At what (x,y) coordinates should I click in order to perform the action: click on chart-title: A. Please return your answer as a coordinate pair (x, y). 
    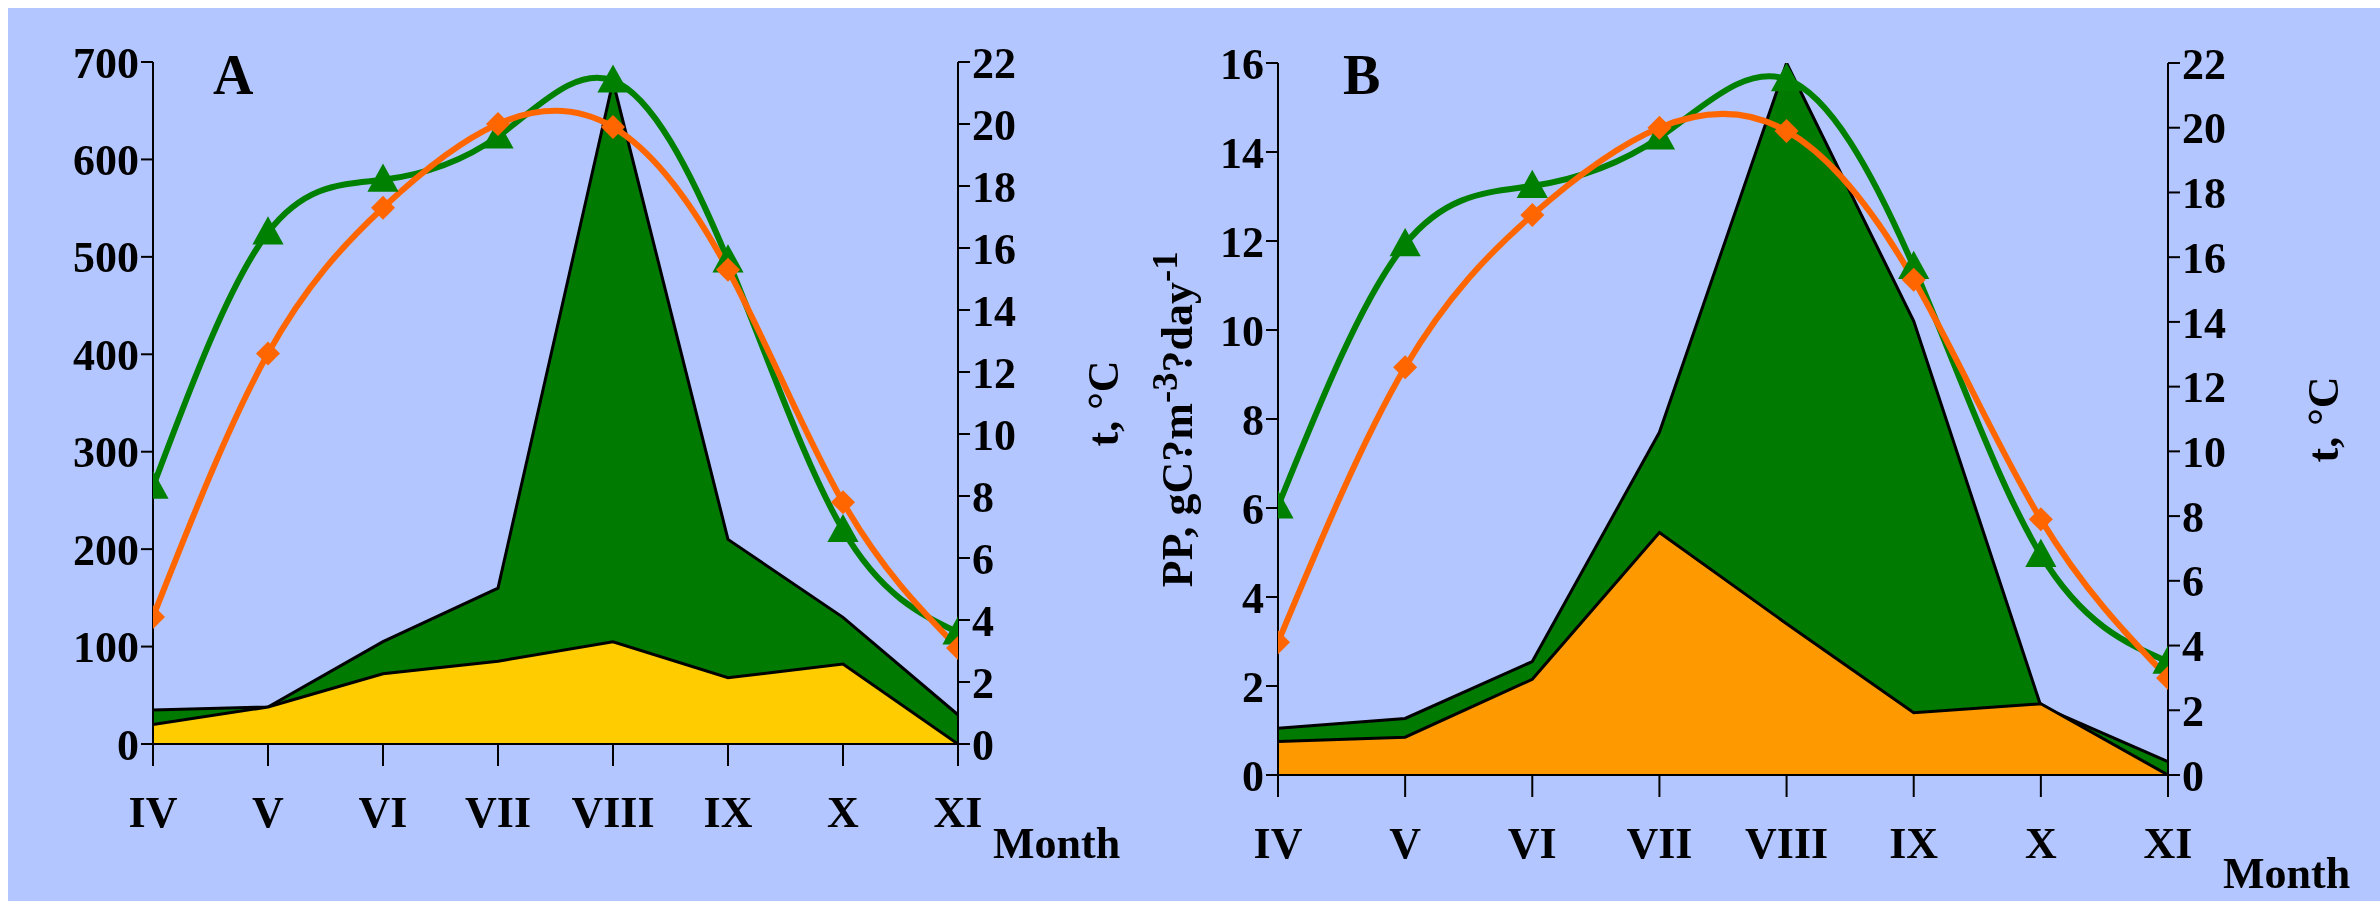
    Looking at the image, I should click on (233, 75).